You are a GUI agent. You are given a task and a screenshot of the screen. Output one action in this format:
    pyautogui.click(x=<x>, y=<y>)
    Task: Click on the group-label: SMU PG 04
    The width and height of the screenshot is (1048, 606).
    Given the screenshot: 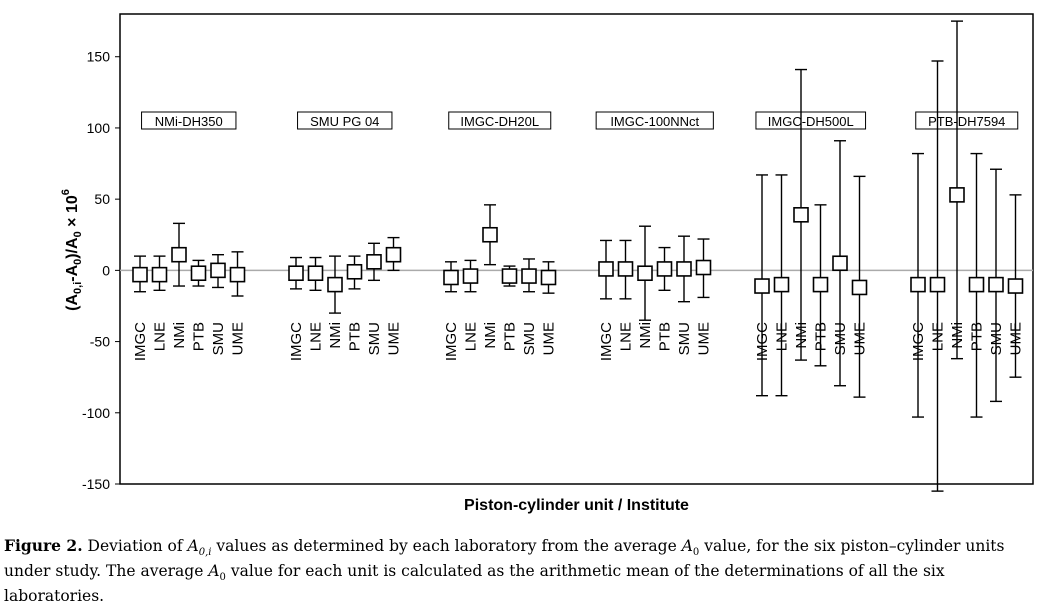 What is the action you would take?
    pyautogui.click(x=344, y=121)
    